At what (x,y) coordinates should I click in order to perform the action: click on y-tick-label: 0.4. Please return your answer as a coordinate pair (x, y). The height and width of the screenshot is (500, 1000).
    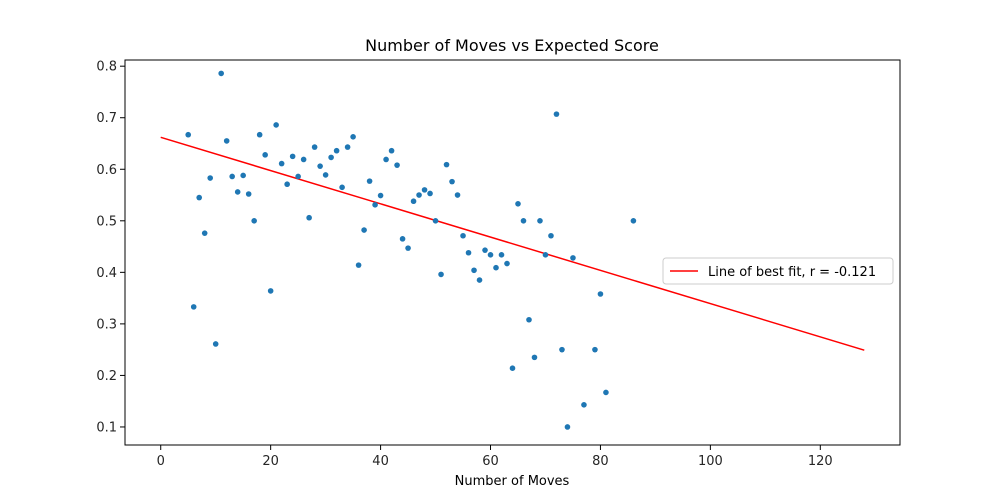
    Looking at the image, I should click on (106, 273).